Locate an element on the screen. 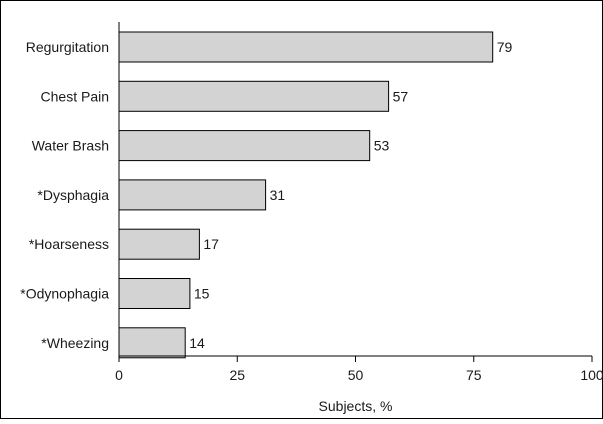 The height and width of the screenshot is (424, 603). category-label: Water Brash is located at coordinates (70, 146).